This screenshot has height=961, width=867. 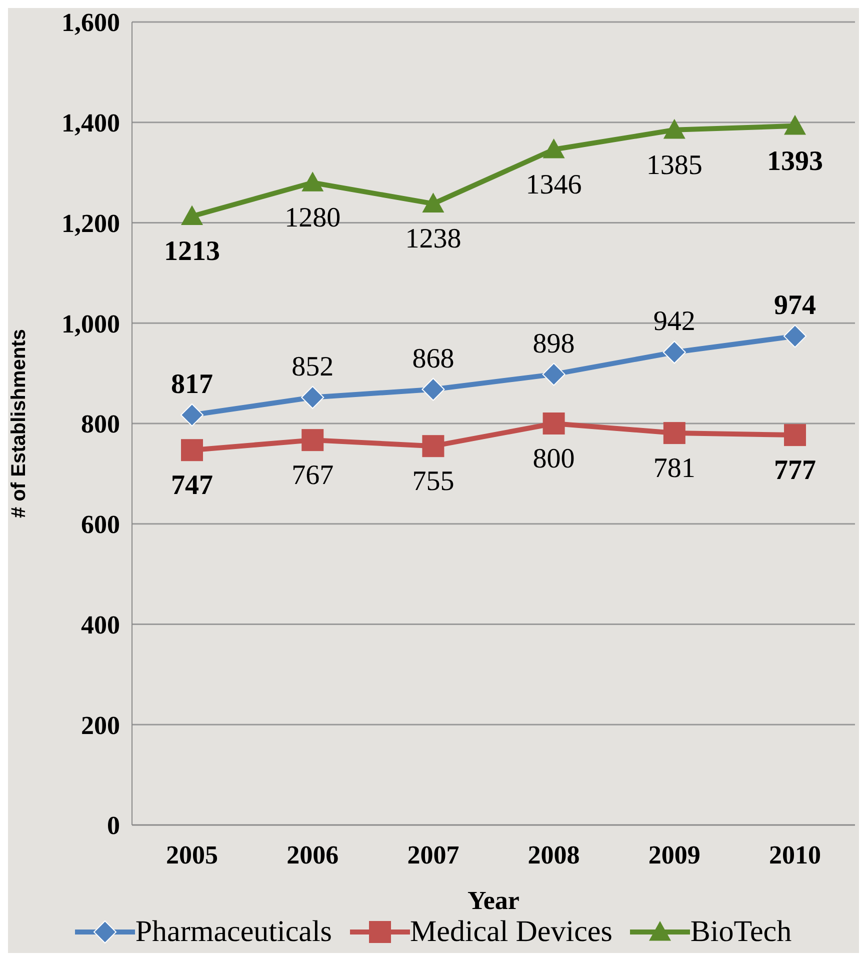 I want to click on legend-label: BioTech, so click(x=741, y=932).